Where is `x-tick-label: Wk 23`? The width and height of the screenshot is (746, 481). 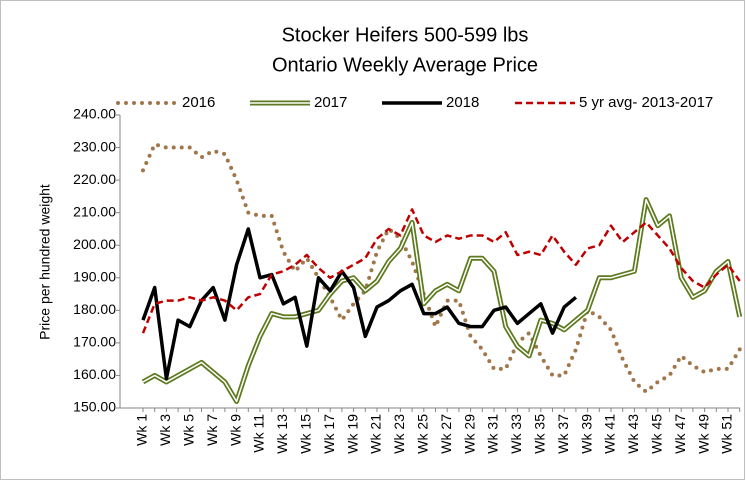
x-tick-label: Wk 23 is located at coordinates (399, 434).